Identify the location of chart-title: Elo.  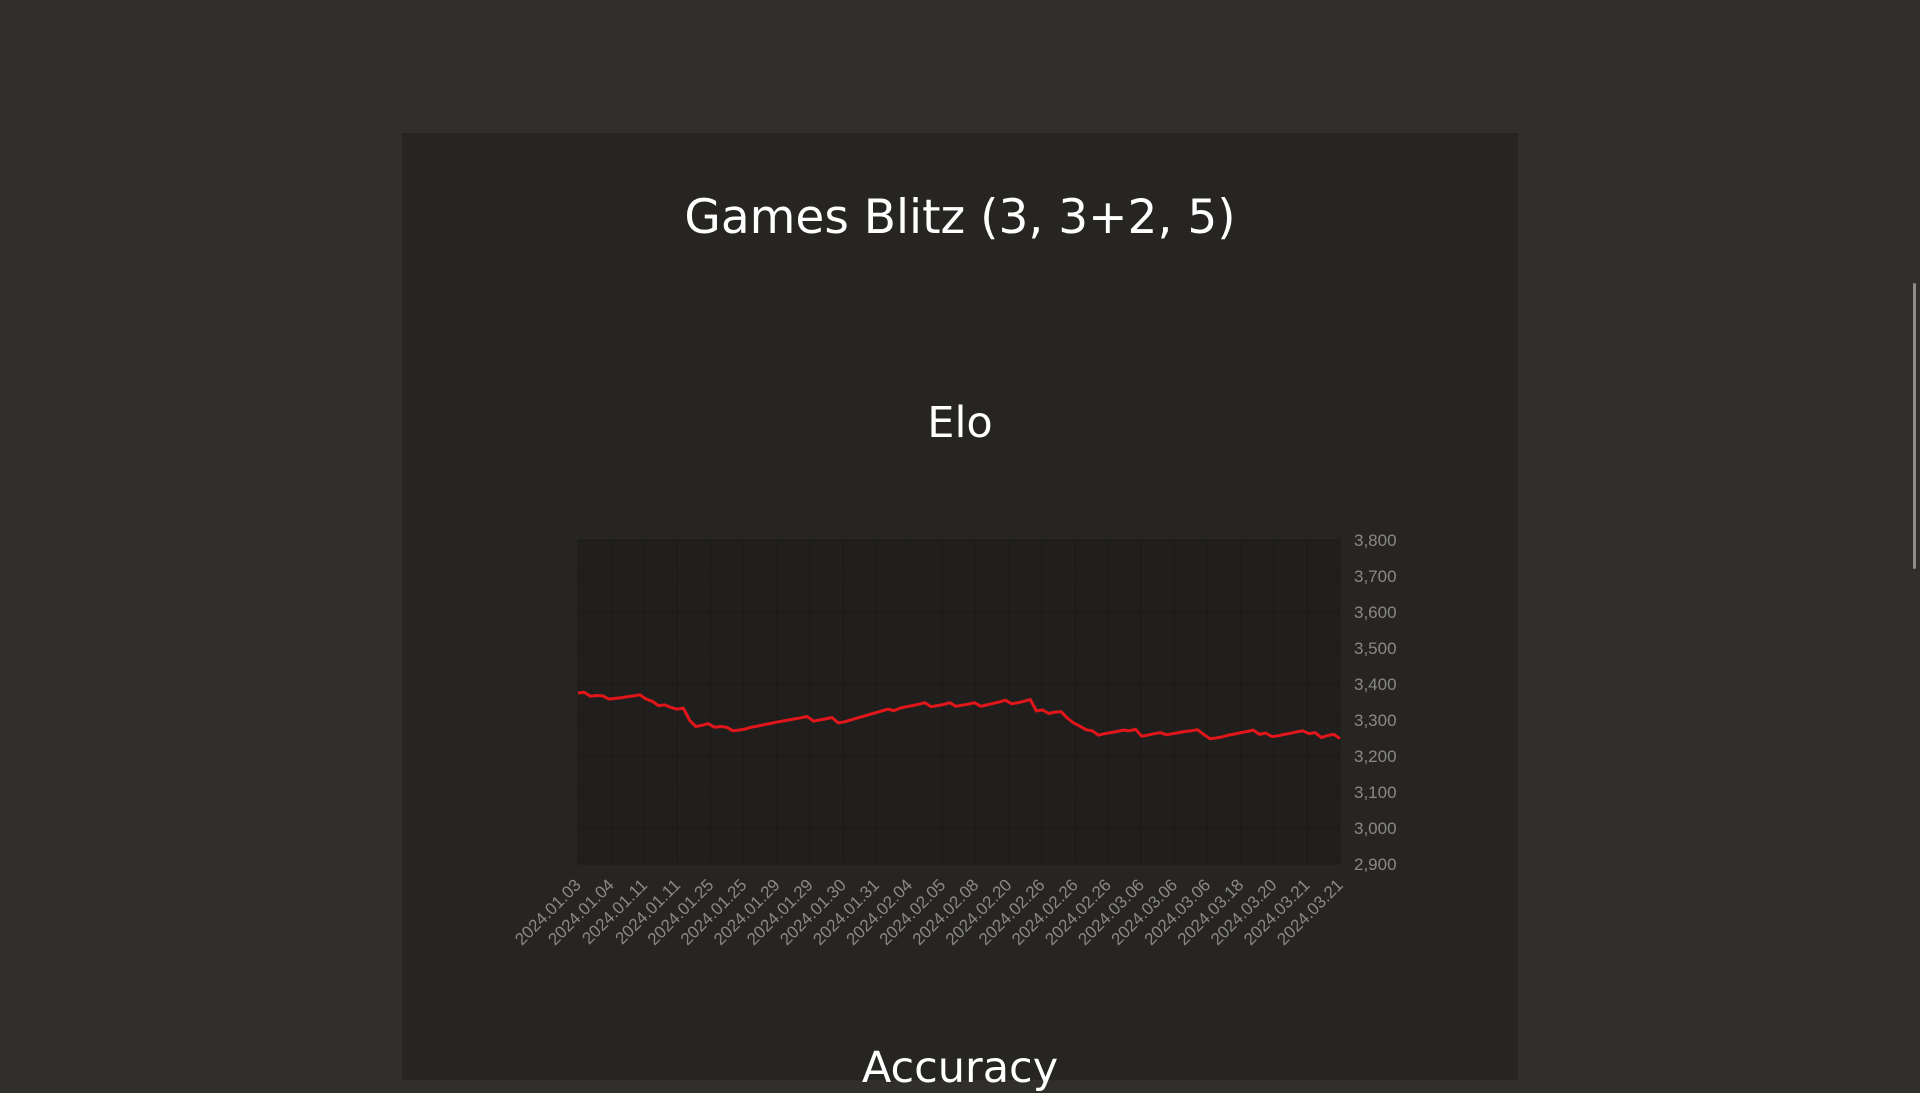
(960, 423).